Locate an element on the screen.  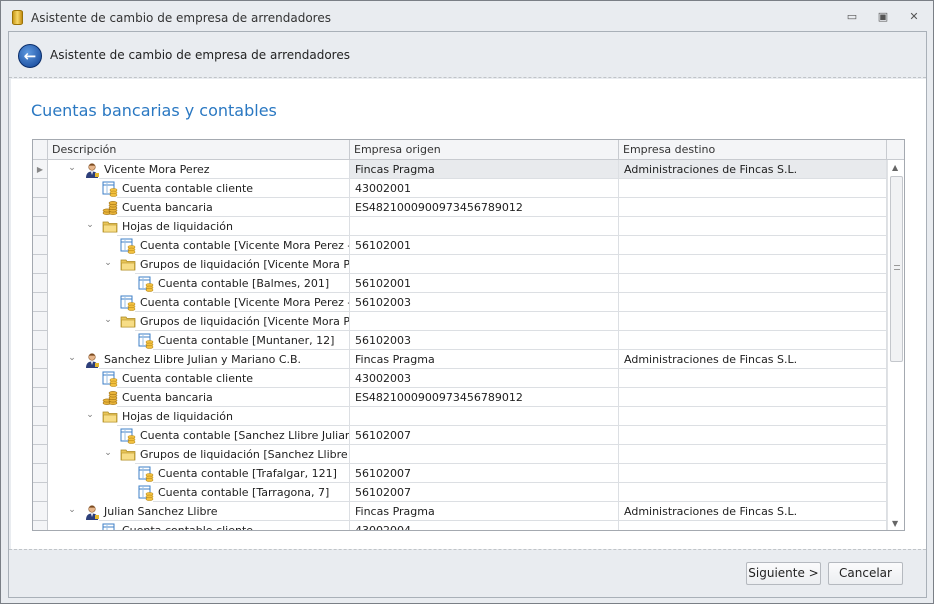
cell-descripcion: Cuenta contable [Trafalgar, 121] is located at coordinates (251, 473).